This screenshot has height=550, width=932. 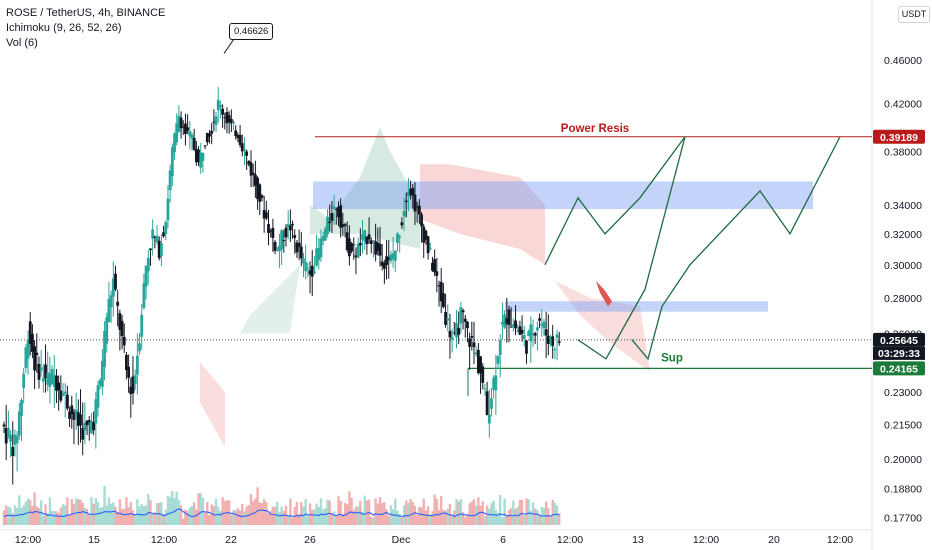 What do you see at coordinates (22, 43) in the screenshot?
I see `volume-indicator-label: Vol (6)` at bounding box center [22, 43].